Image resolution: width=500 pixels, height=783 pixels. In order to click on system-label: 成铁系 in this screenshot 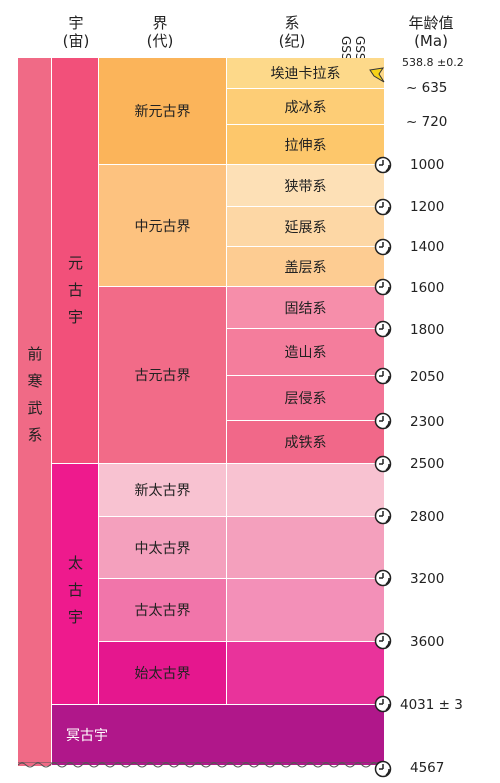, I will do `click(305, 443)`.